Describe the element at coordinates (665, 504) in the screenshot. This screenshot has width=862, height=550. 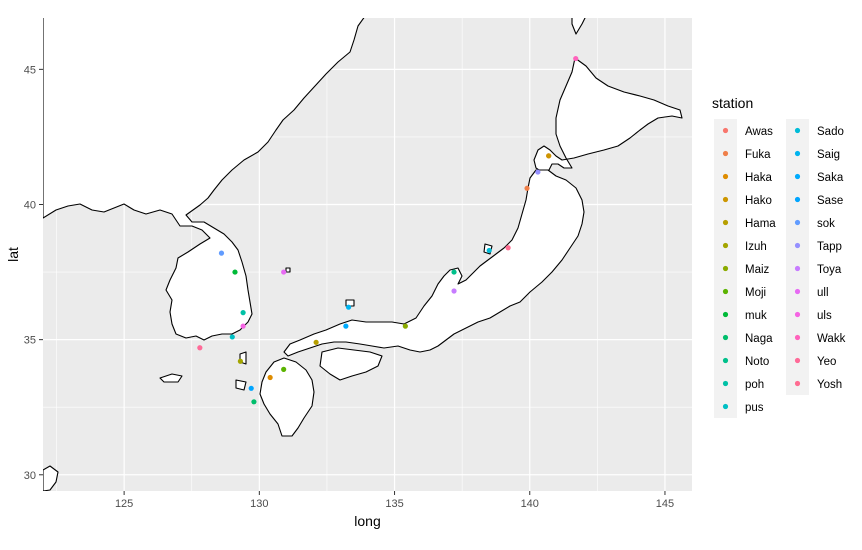
I see `x-tick-label: 145` at that location.